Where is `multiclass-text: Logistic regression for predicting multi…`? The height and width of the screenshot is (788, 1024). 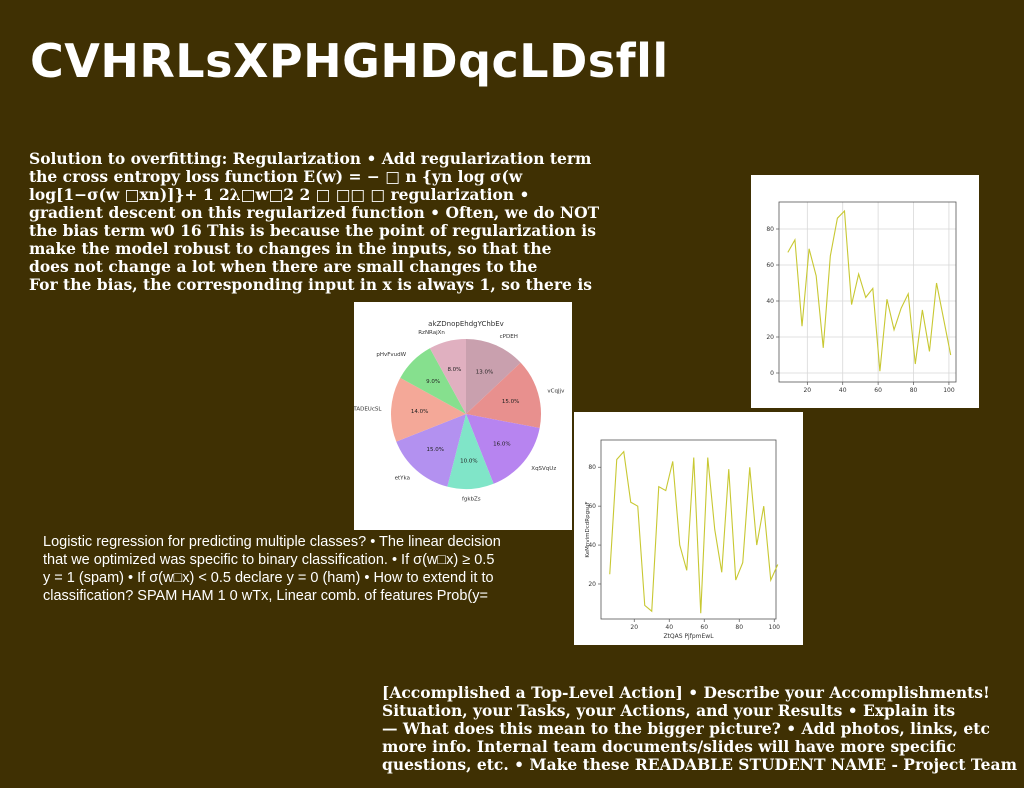 multiclass-text: Logistic regression for predicting multi… is located at coordinates (272, 569).